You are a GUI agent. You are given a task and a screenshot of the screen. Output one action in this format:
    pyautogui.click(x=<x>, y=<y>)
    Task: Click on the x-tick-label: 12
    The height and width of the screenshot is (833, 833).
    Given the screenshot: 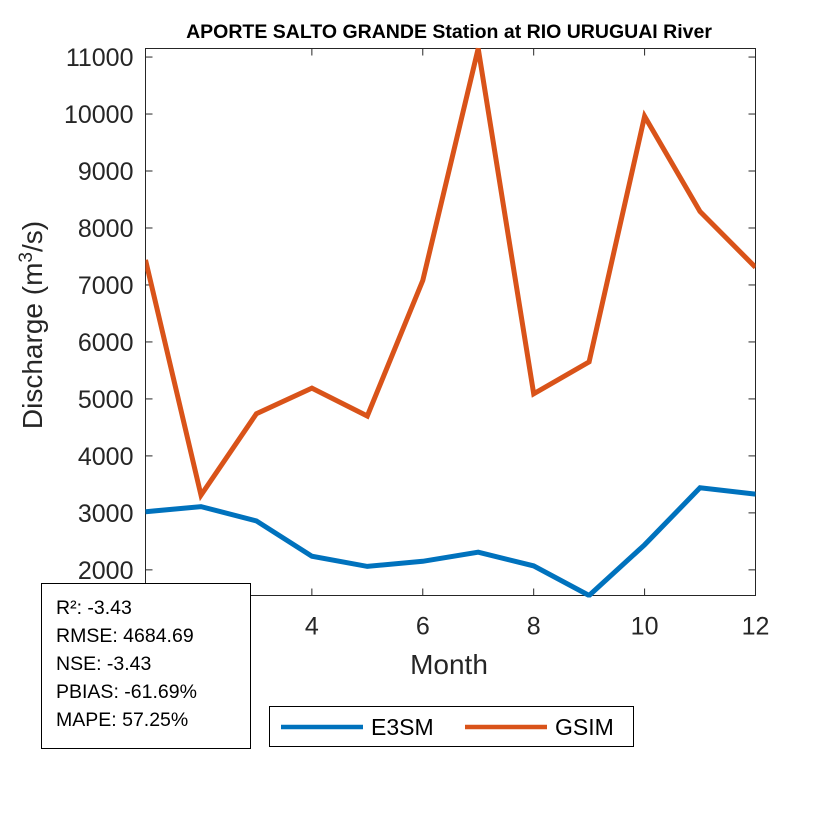 What is the action you would take?
    pyautogui.click(x=756, y=627)
    